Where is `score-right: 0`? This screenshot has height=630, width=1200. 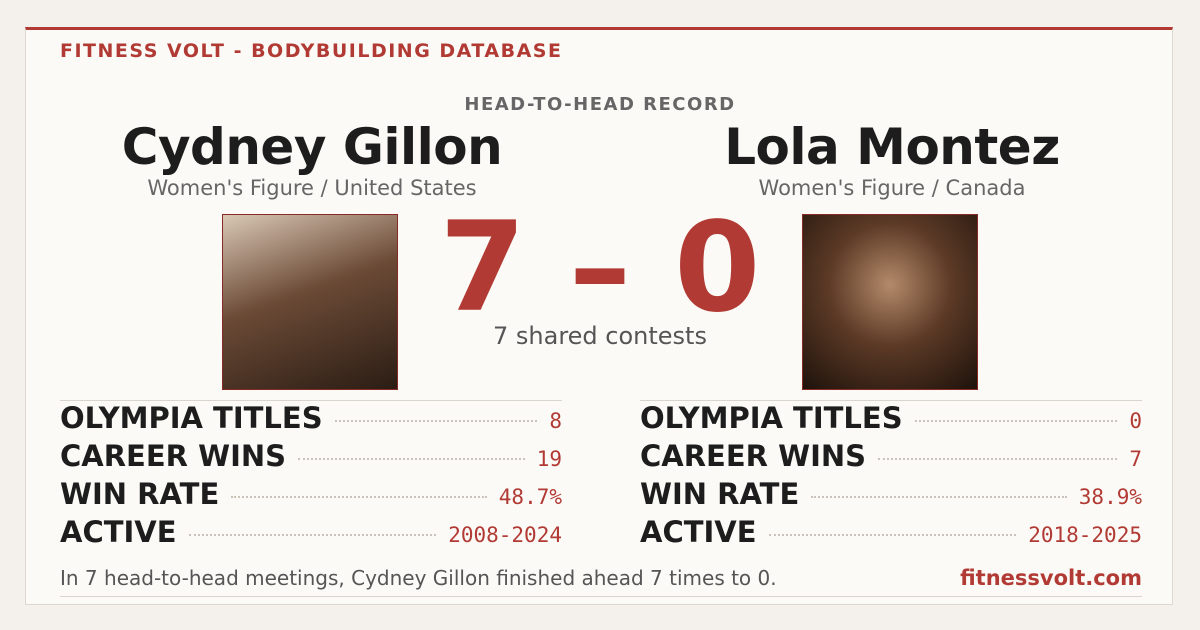
score-right: 0 is located at coordinates (717, 268).